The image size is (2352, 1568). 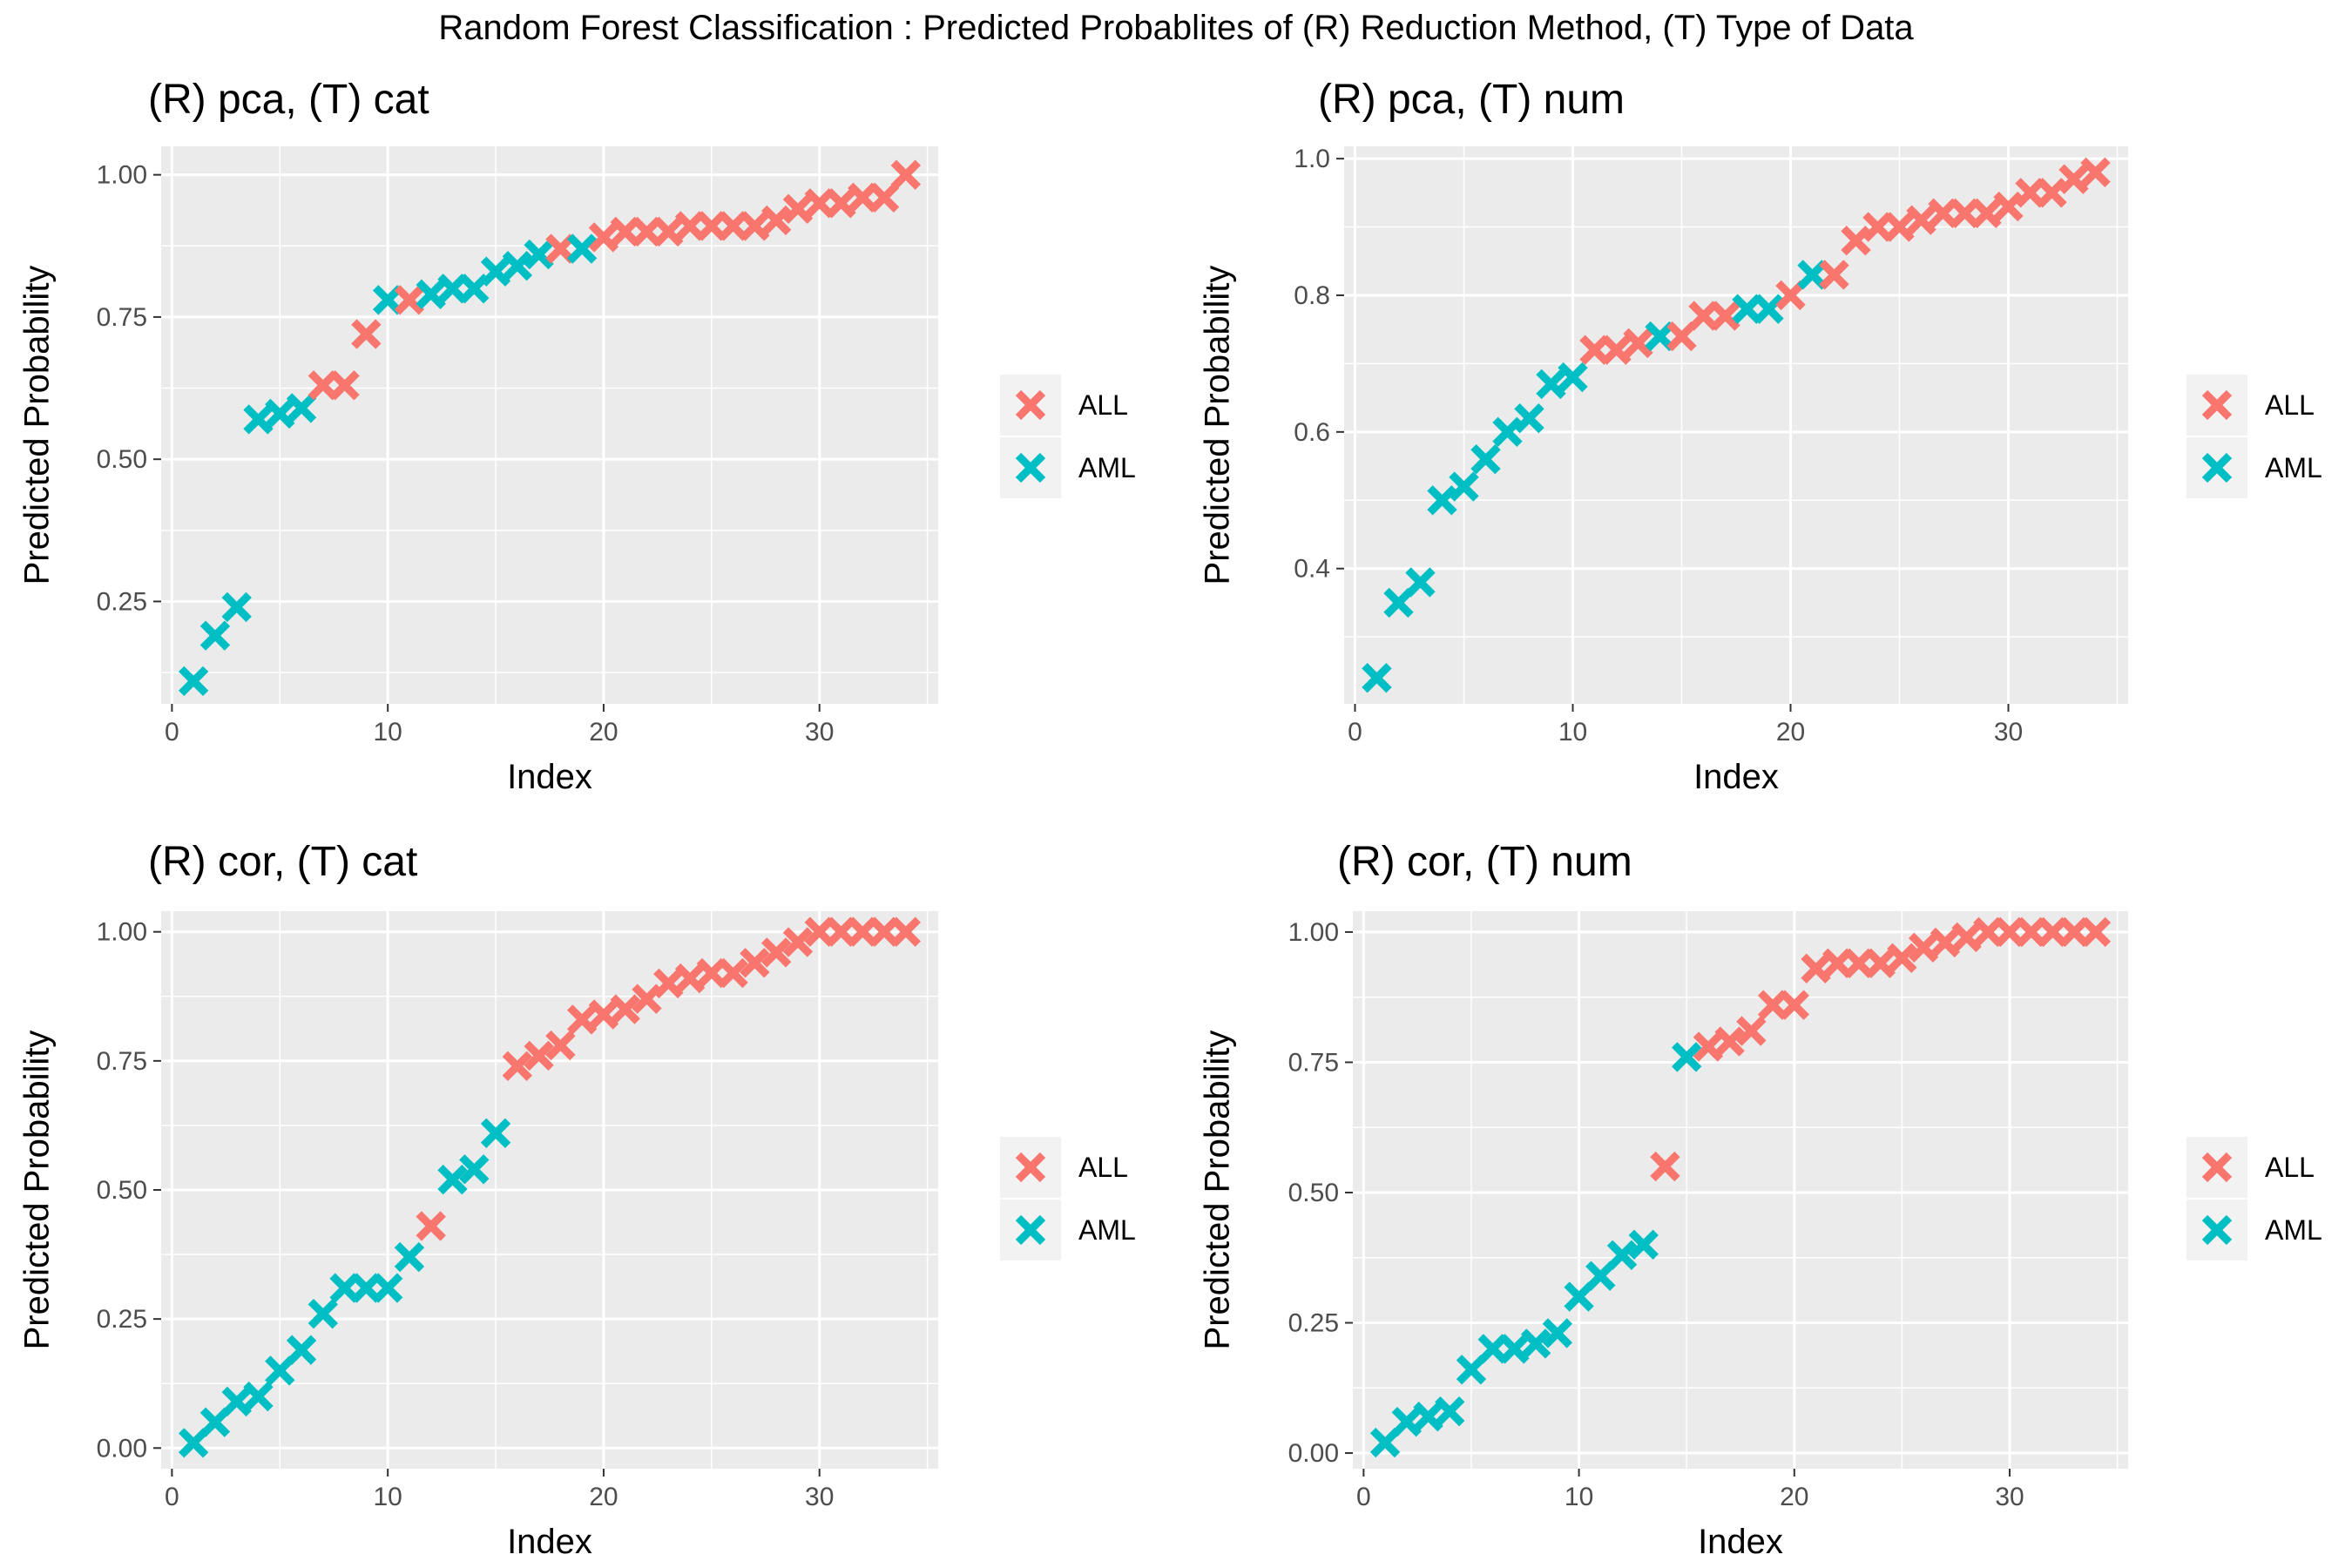 I want to click on y-tick-label: 1.00, so click(x=1313, y=933).